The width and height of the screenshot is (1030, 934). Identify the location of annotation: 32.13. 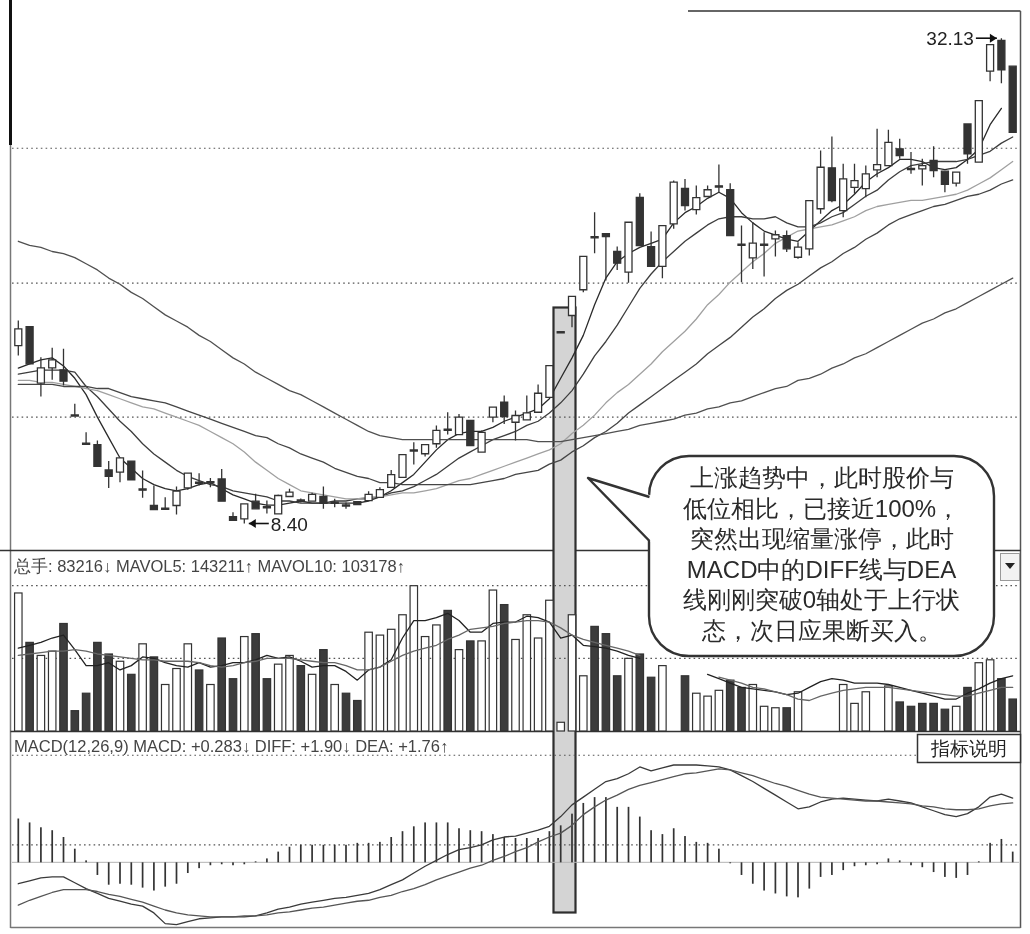
(950, 39).